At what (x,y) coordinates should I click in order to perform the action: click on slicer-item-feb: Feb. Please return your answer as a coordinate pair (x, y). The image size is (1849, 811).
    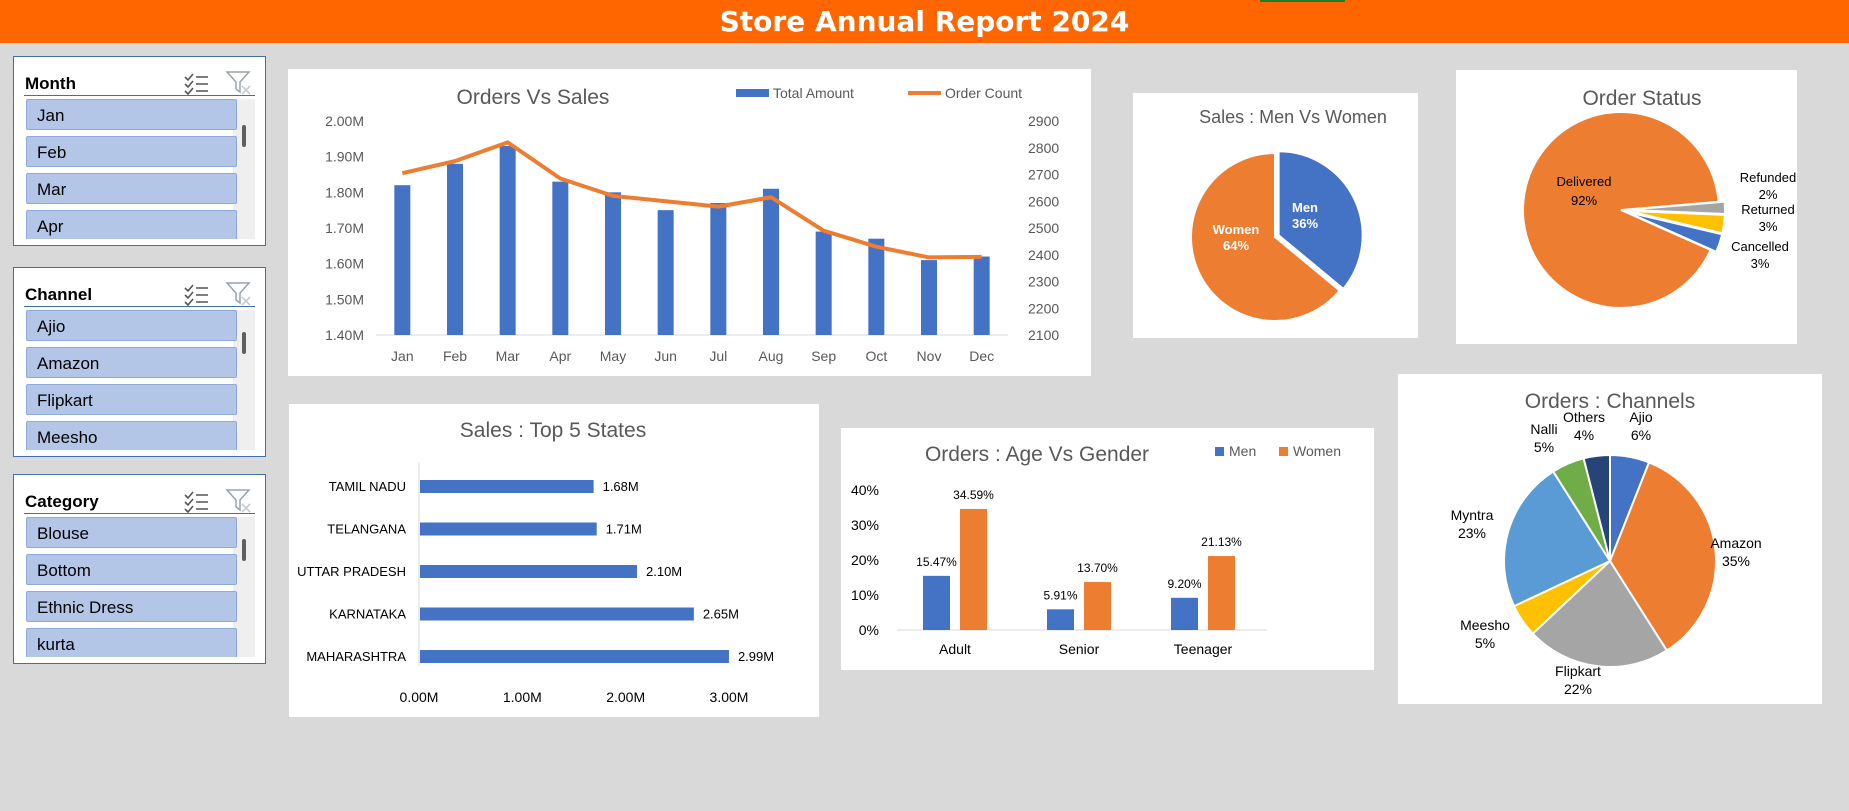
    Looking at the image, I should click on (131, 151).